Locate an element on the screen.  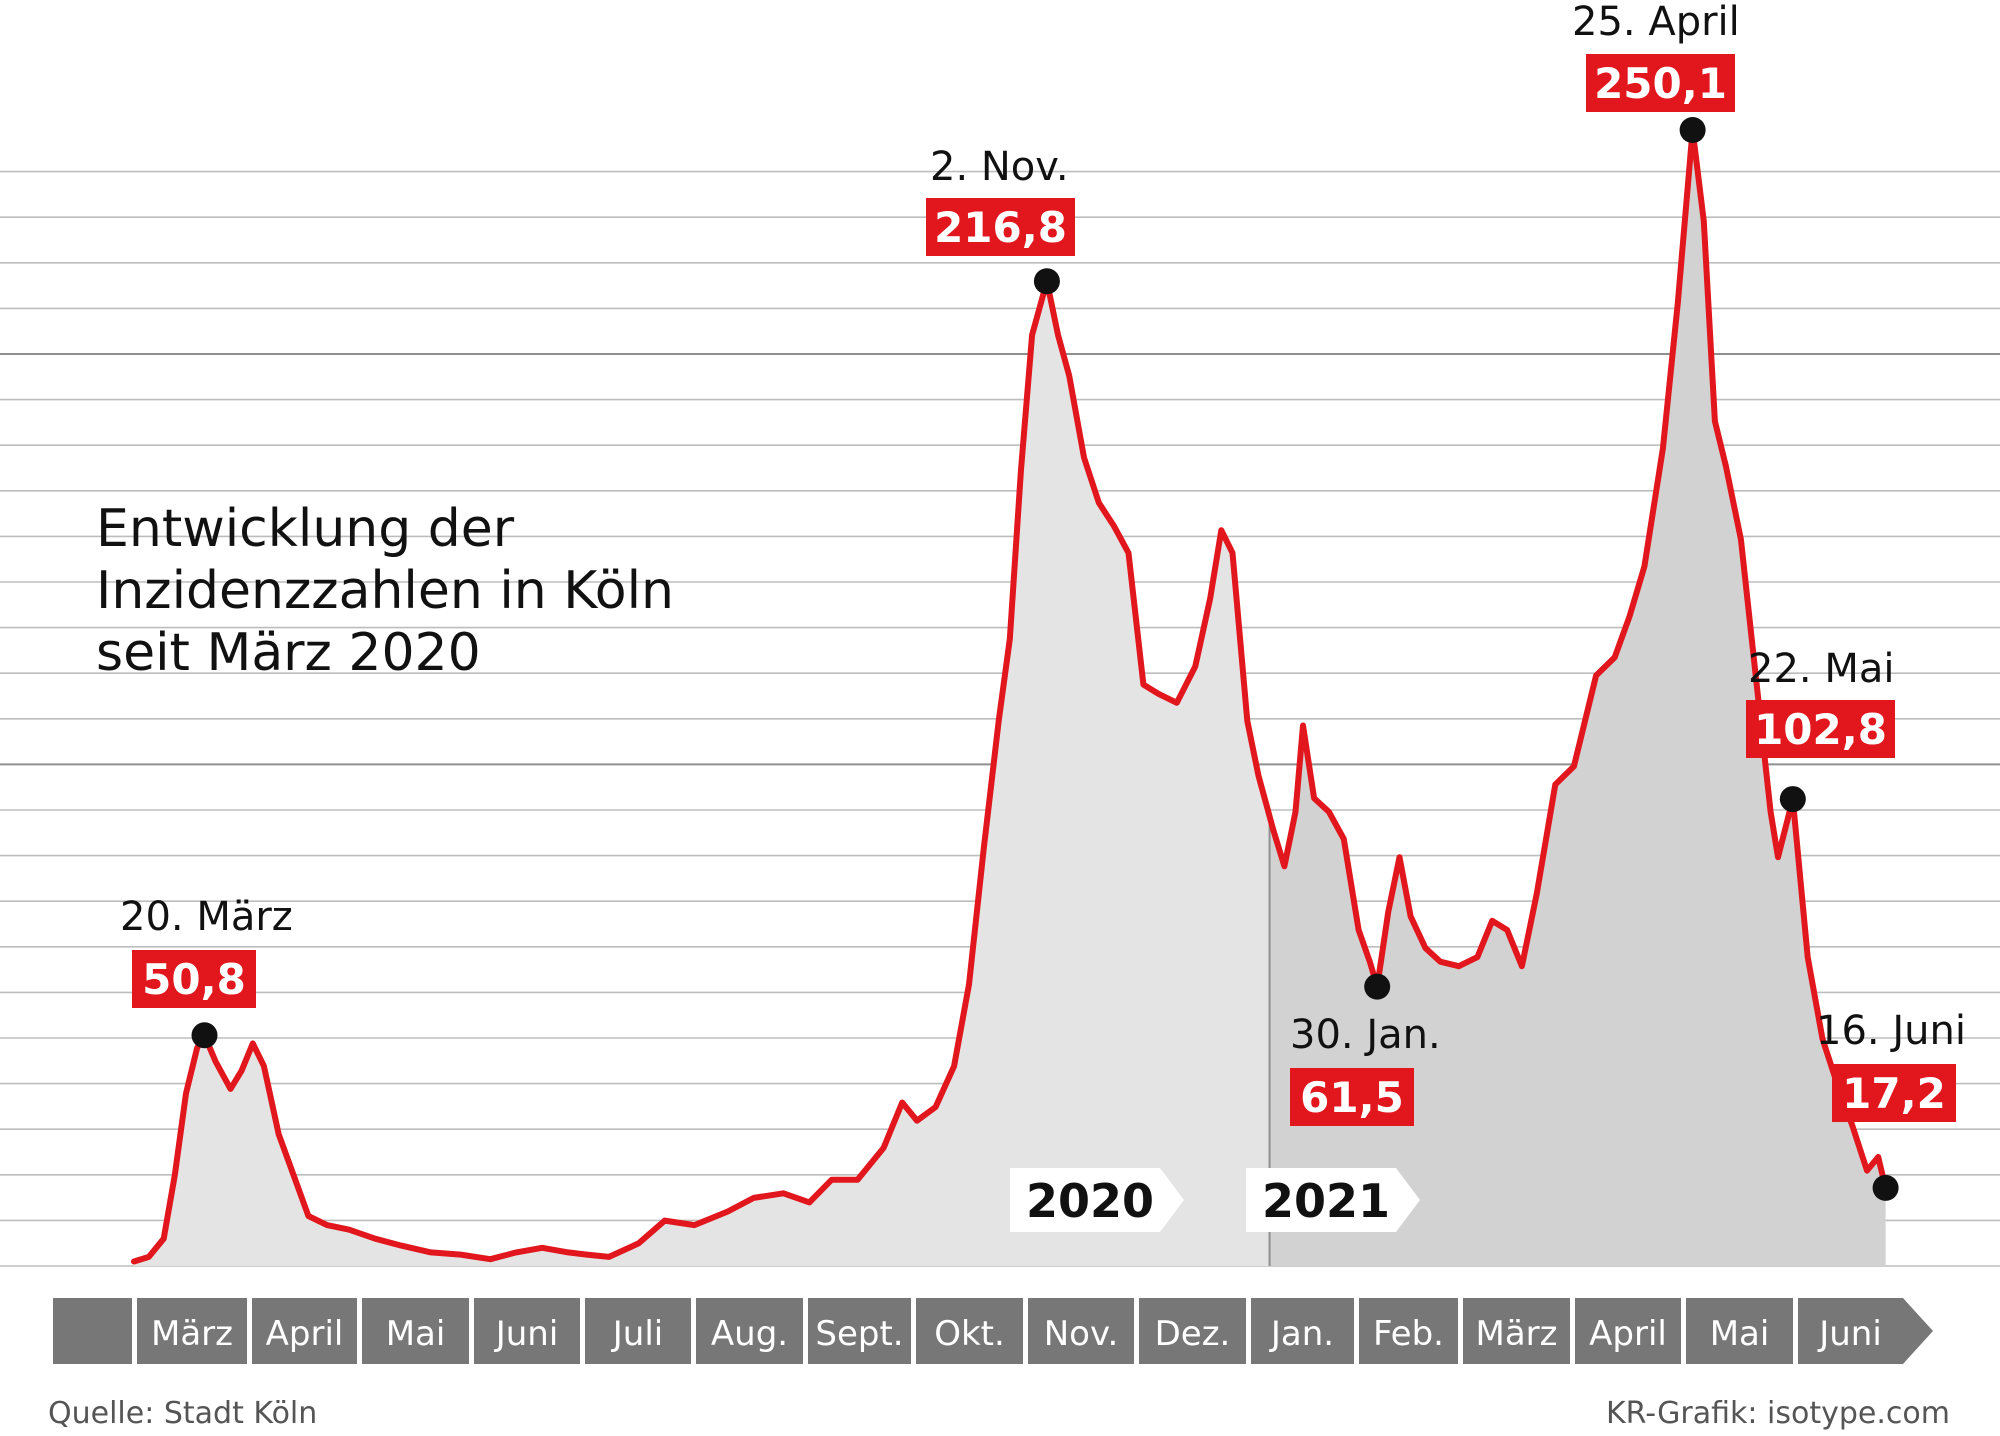
annotation-value: 17,2 is located at coordinates (1894, 1093).